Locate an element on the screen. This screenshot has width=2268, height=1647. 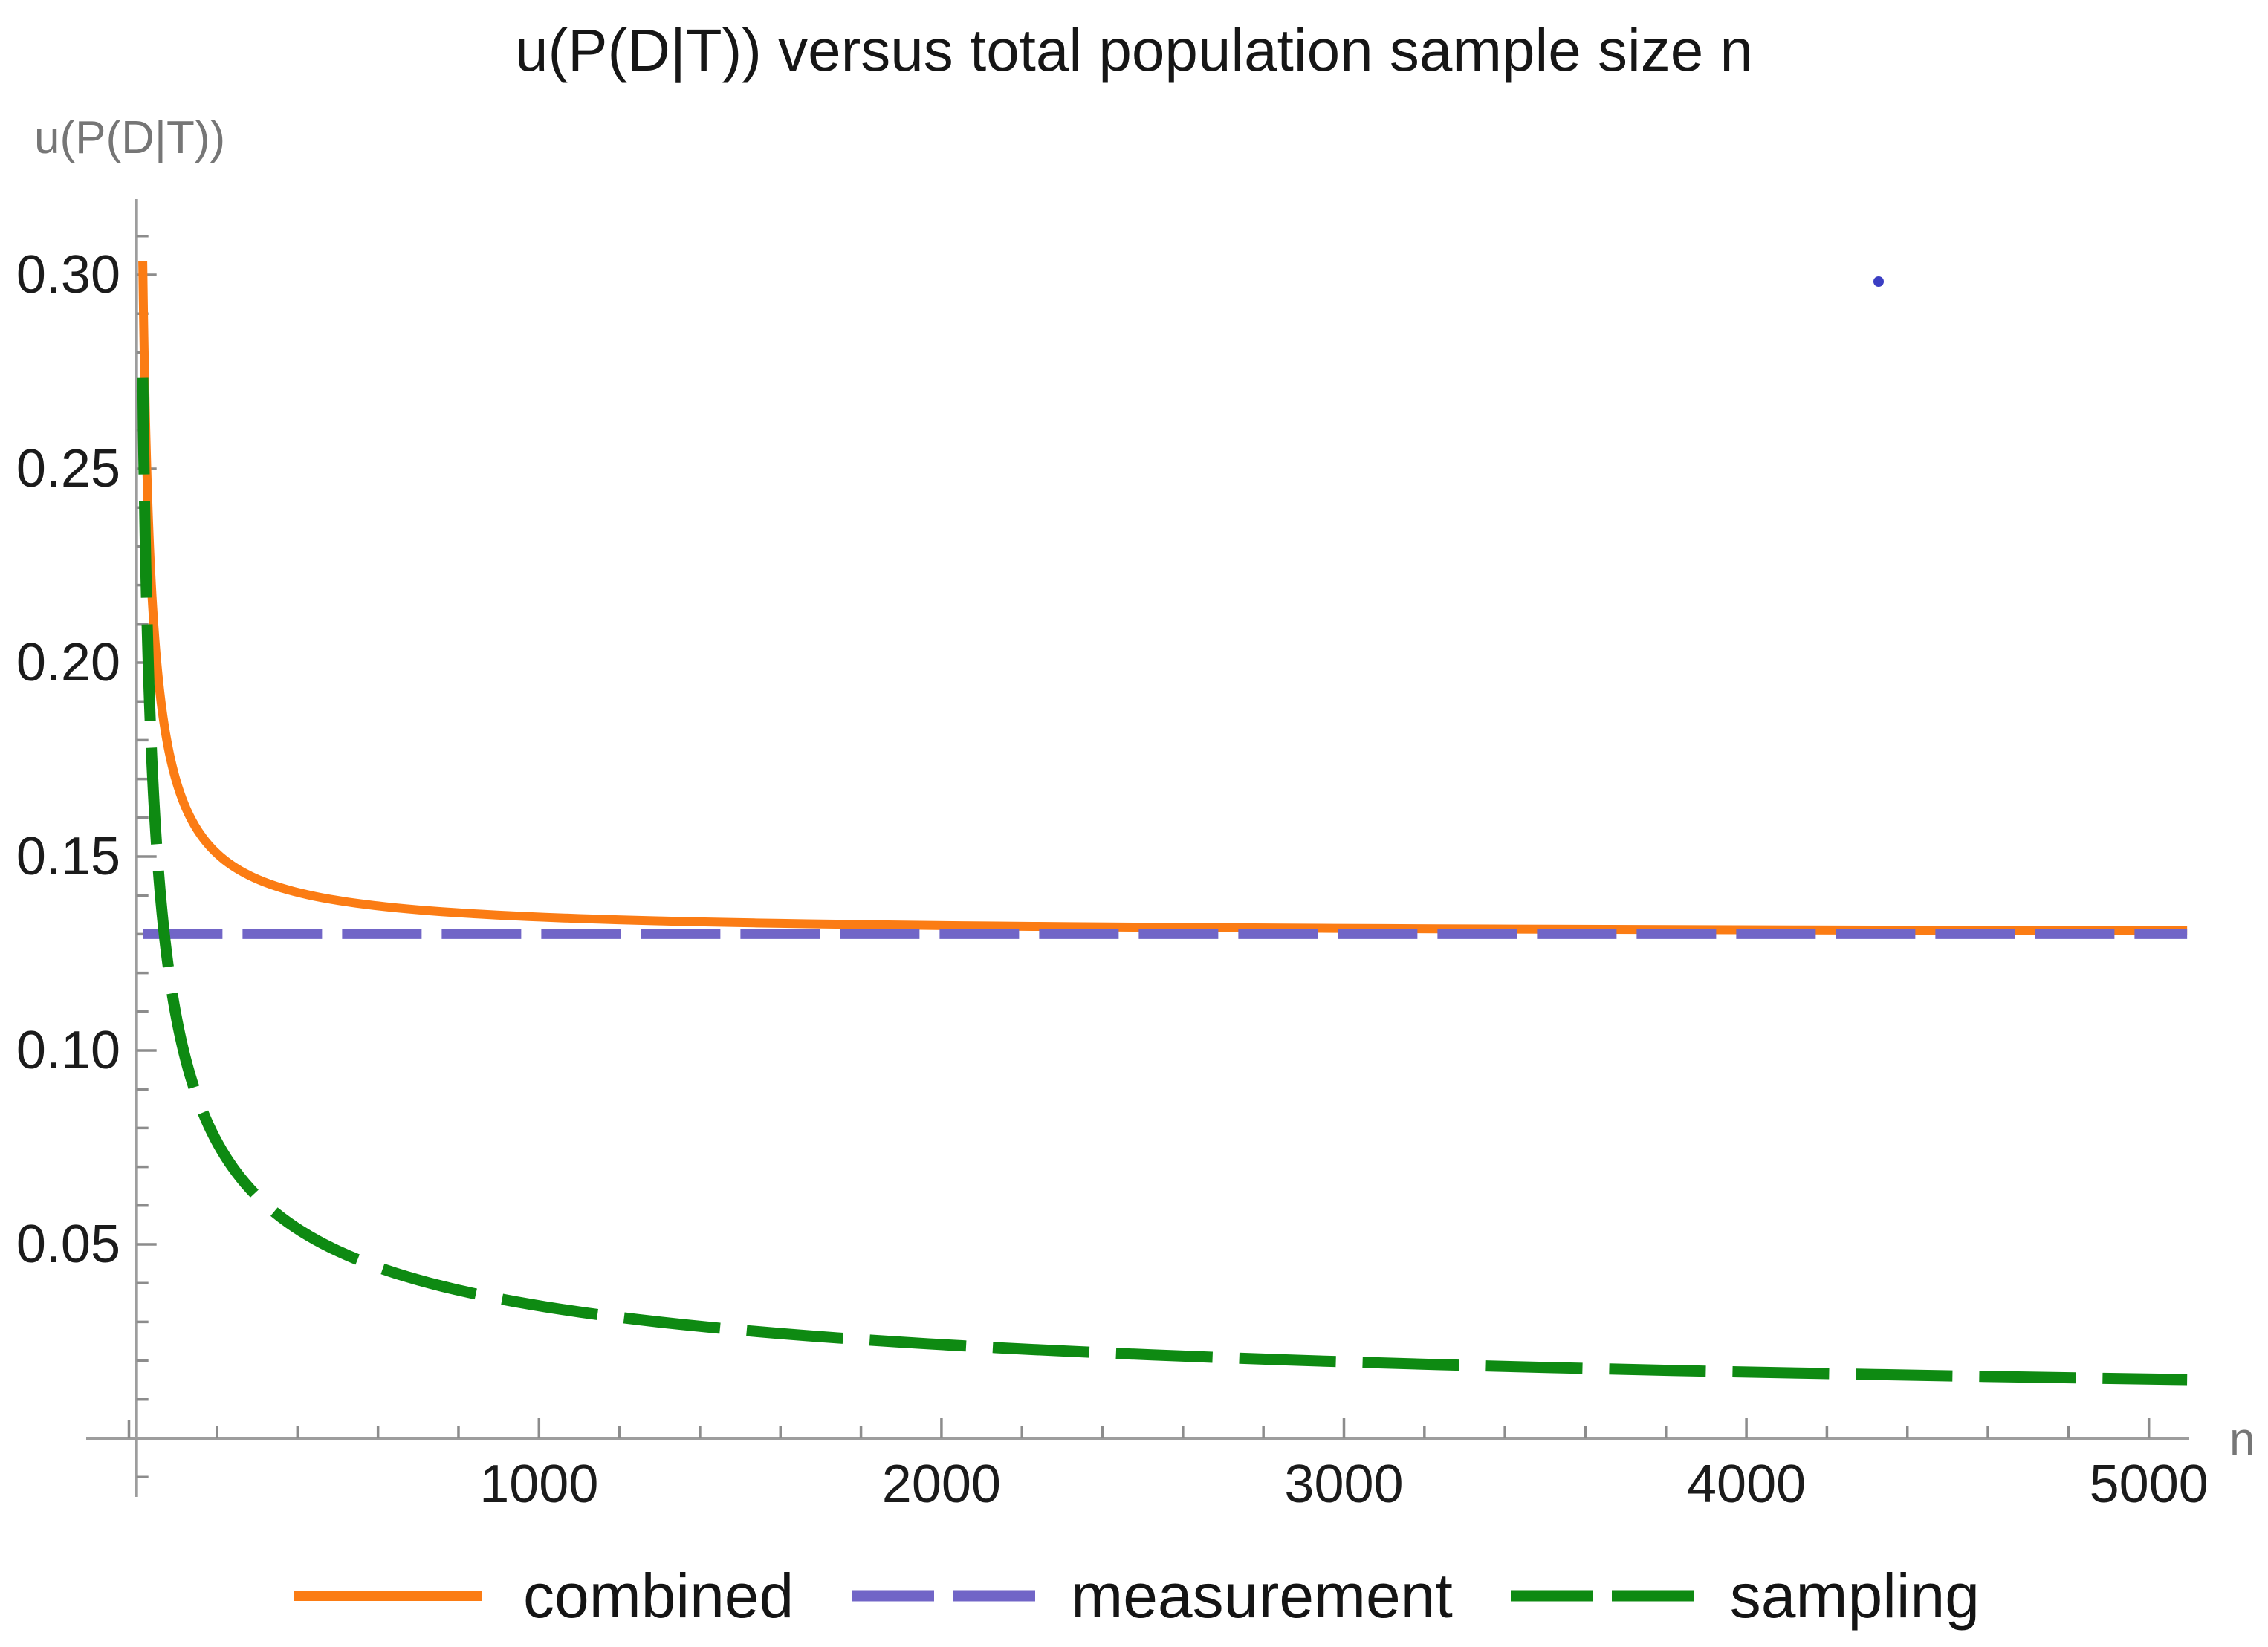
sampling-line-swatch is located at coordinates (1602, 1596).